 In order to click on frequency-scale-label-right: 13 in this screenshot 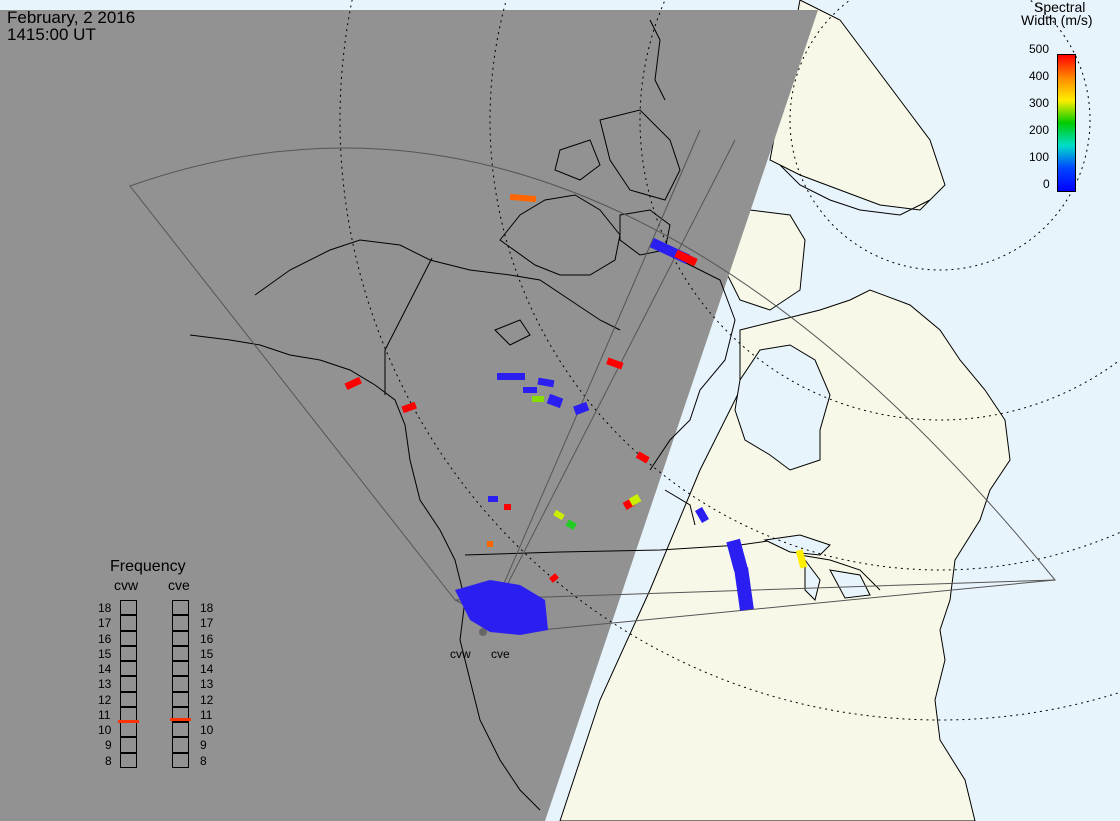, I will do `click(207, 684)`.